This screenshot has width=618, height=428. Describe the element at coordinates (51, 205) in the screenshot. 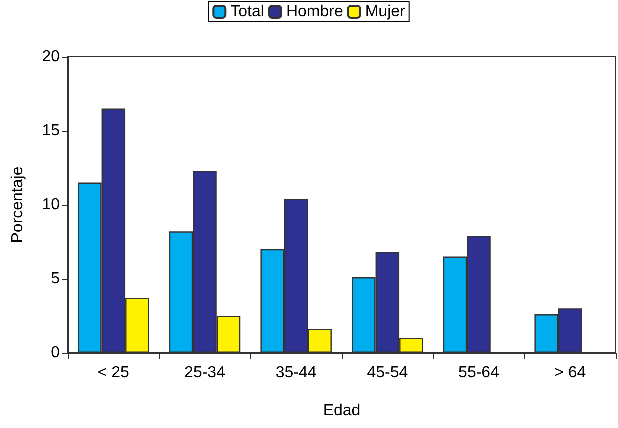

I see `y-tick-label: 10` at that location.